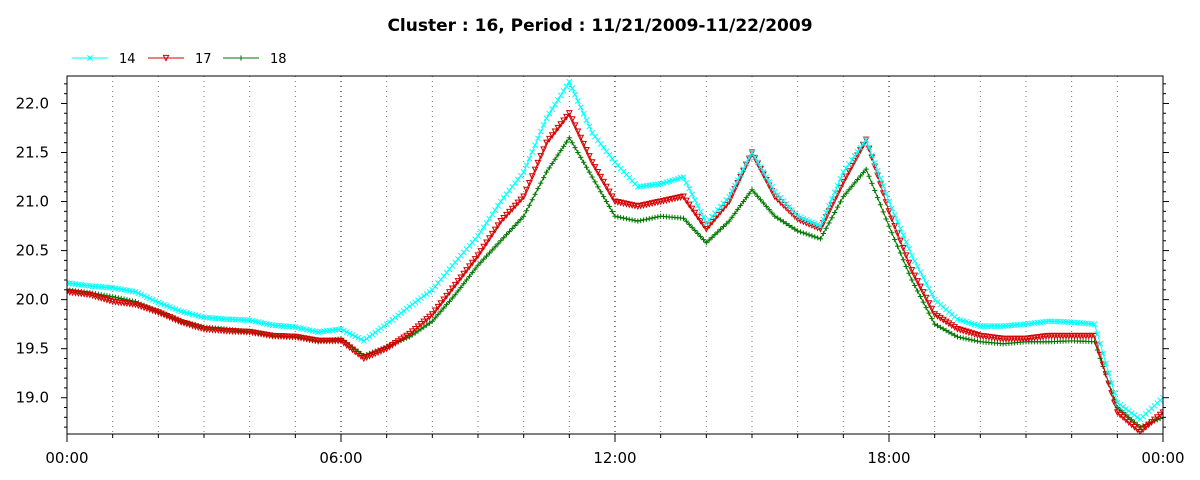 The width and height of the screenshot is (1200, 480). What do you see at coordinates (32, 153) in the screenshot?
I see `y-tick-label: 21.5` at bounding box center [32, 153].